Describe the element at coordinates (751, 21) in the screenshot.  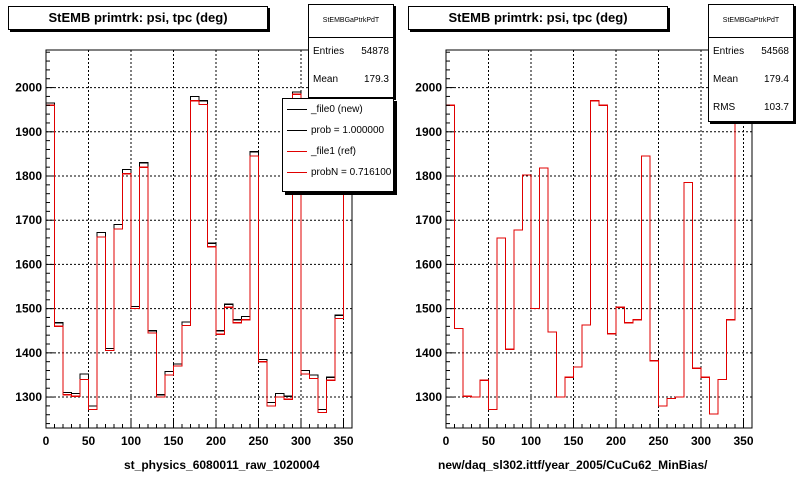
I see `right-stats-name: StEMBGaPtrkPdT` at that location.